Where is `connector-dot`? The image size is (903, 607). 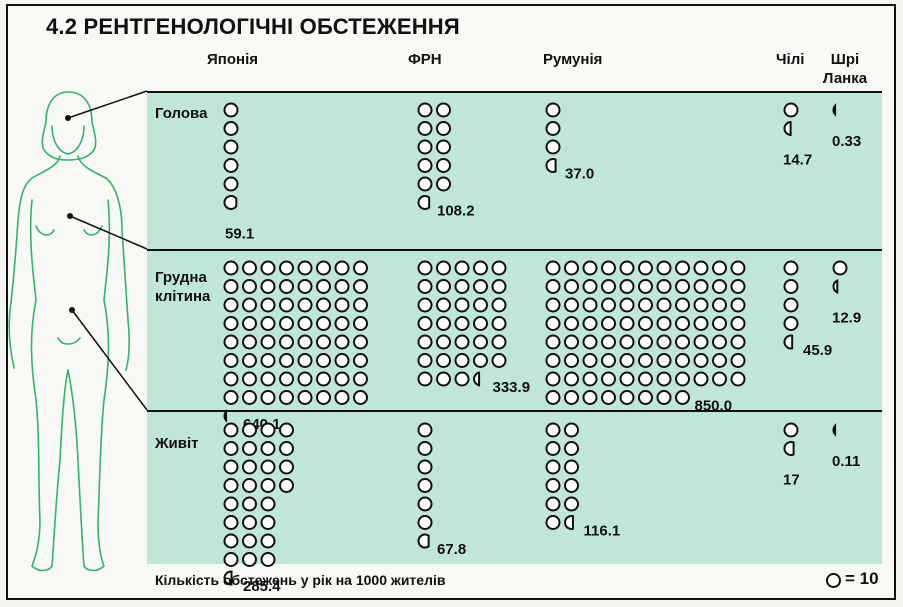 connector-dot is located at coordinates (72, 310).